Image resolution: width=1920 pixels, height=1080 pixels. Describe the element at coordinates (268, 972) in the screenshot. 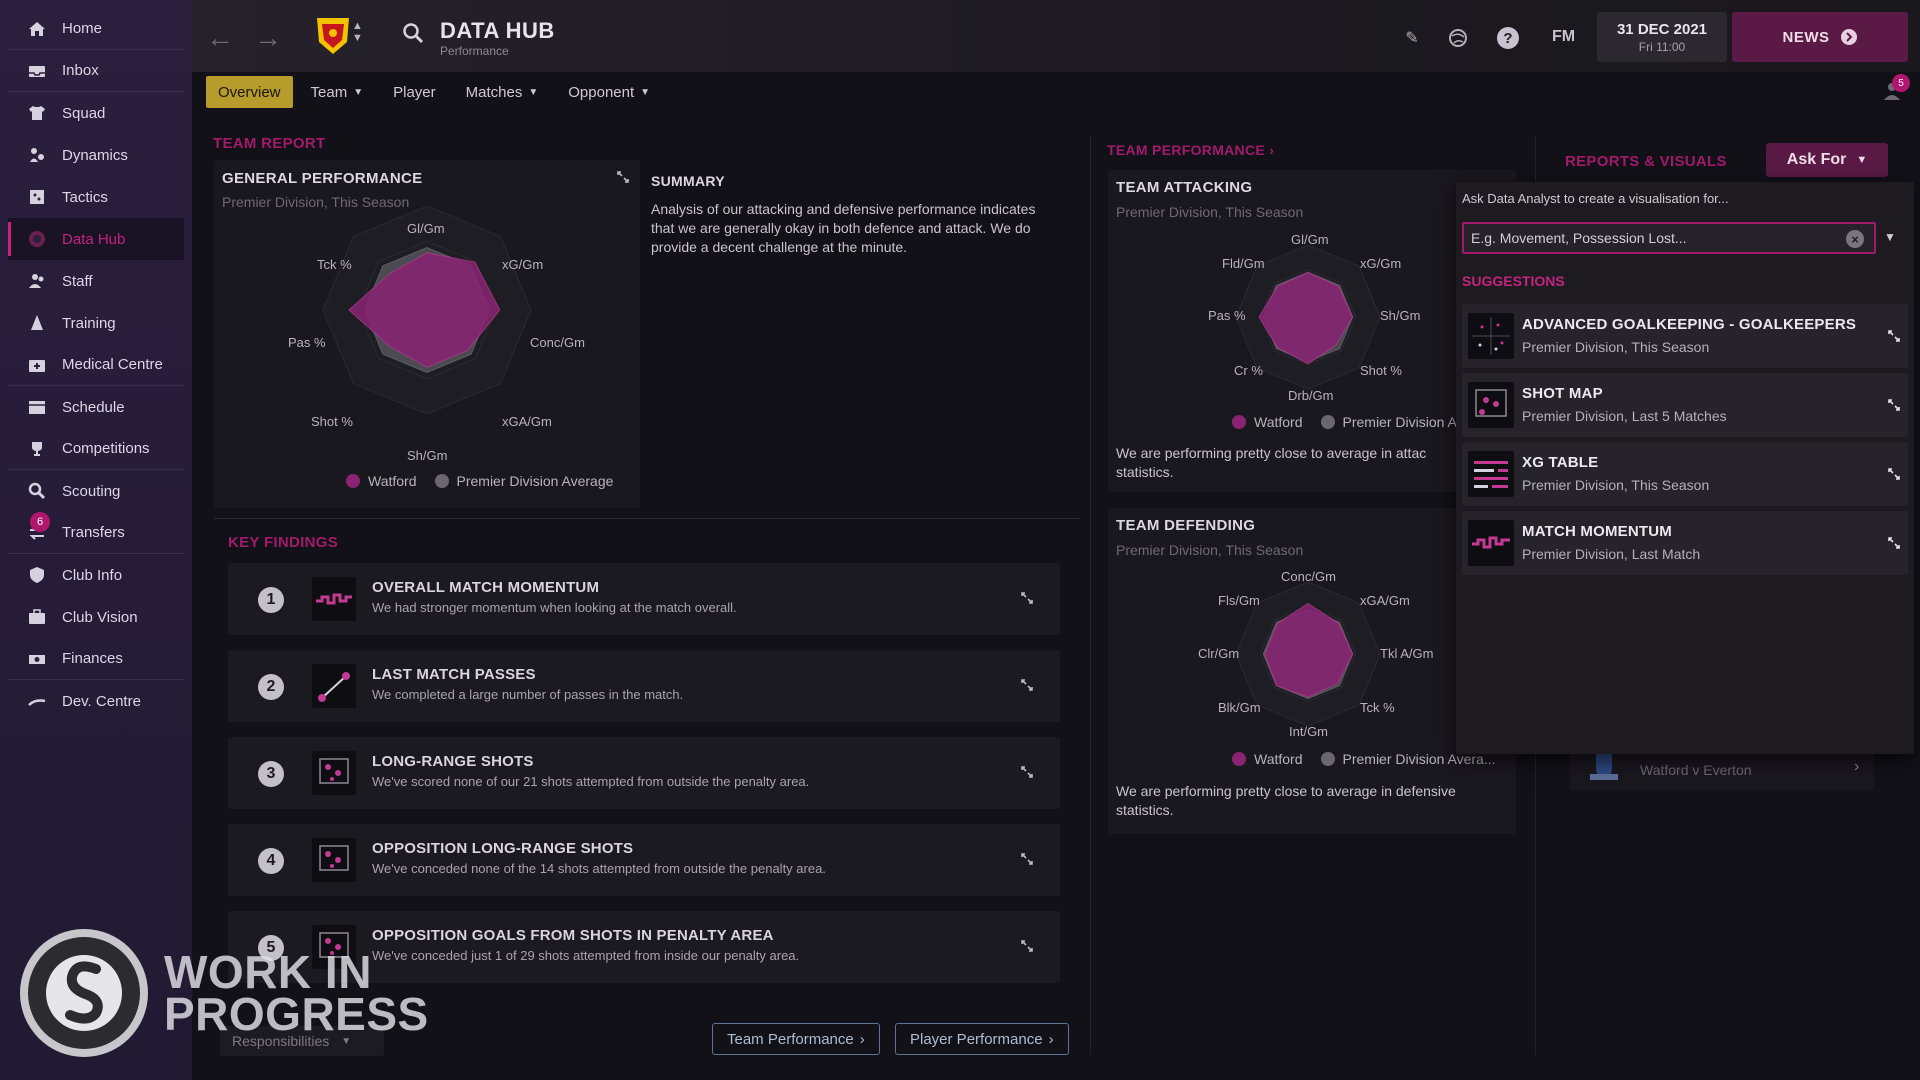

I see `watermark-line1: WORK IN` at that location.